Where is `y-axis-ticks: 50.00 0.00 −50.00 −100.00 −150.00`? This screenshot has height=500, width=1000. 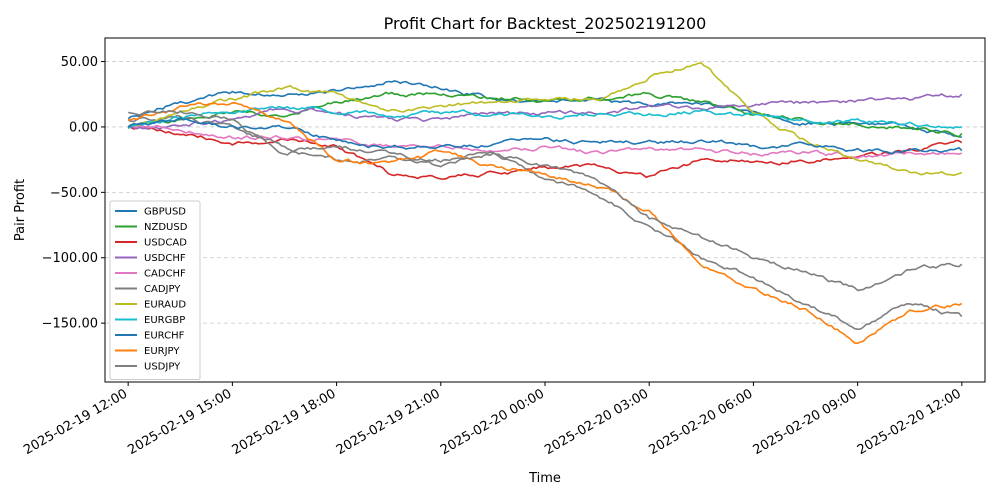 y-axis-ticks: 50.00 0.00 −50.00 −100.00 −150.00 is located at coordinates (73, 193).